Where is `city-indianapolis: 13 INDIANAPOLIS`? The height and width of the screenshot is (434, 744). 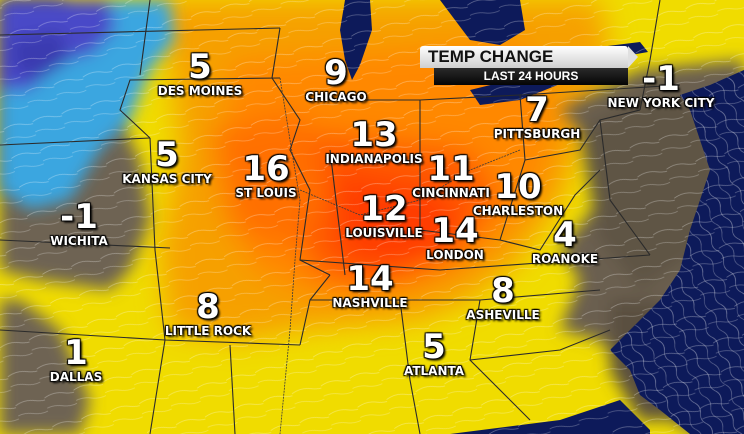
city-indianapolis: 13 INDIANAPOLIS is located at coordinates (373, 141).